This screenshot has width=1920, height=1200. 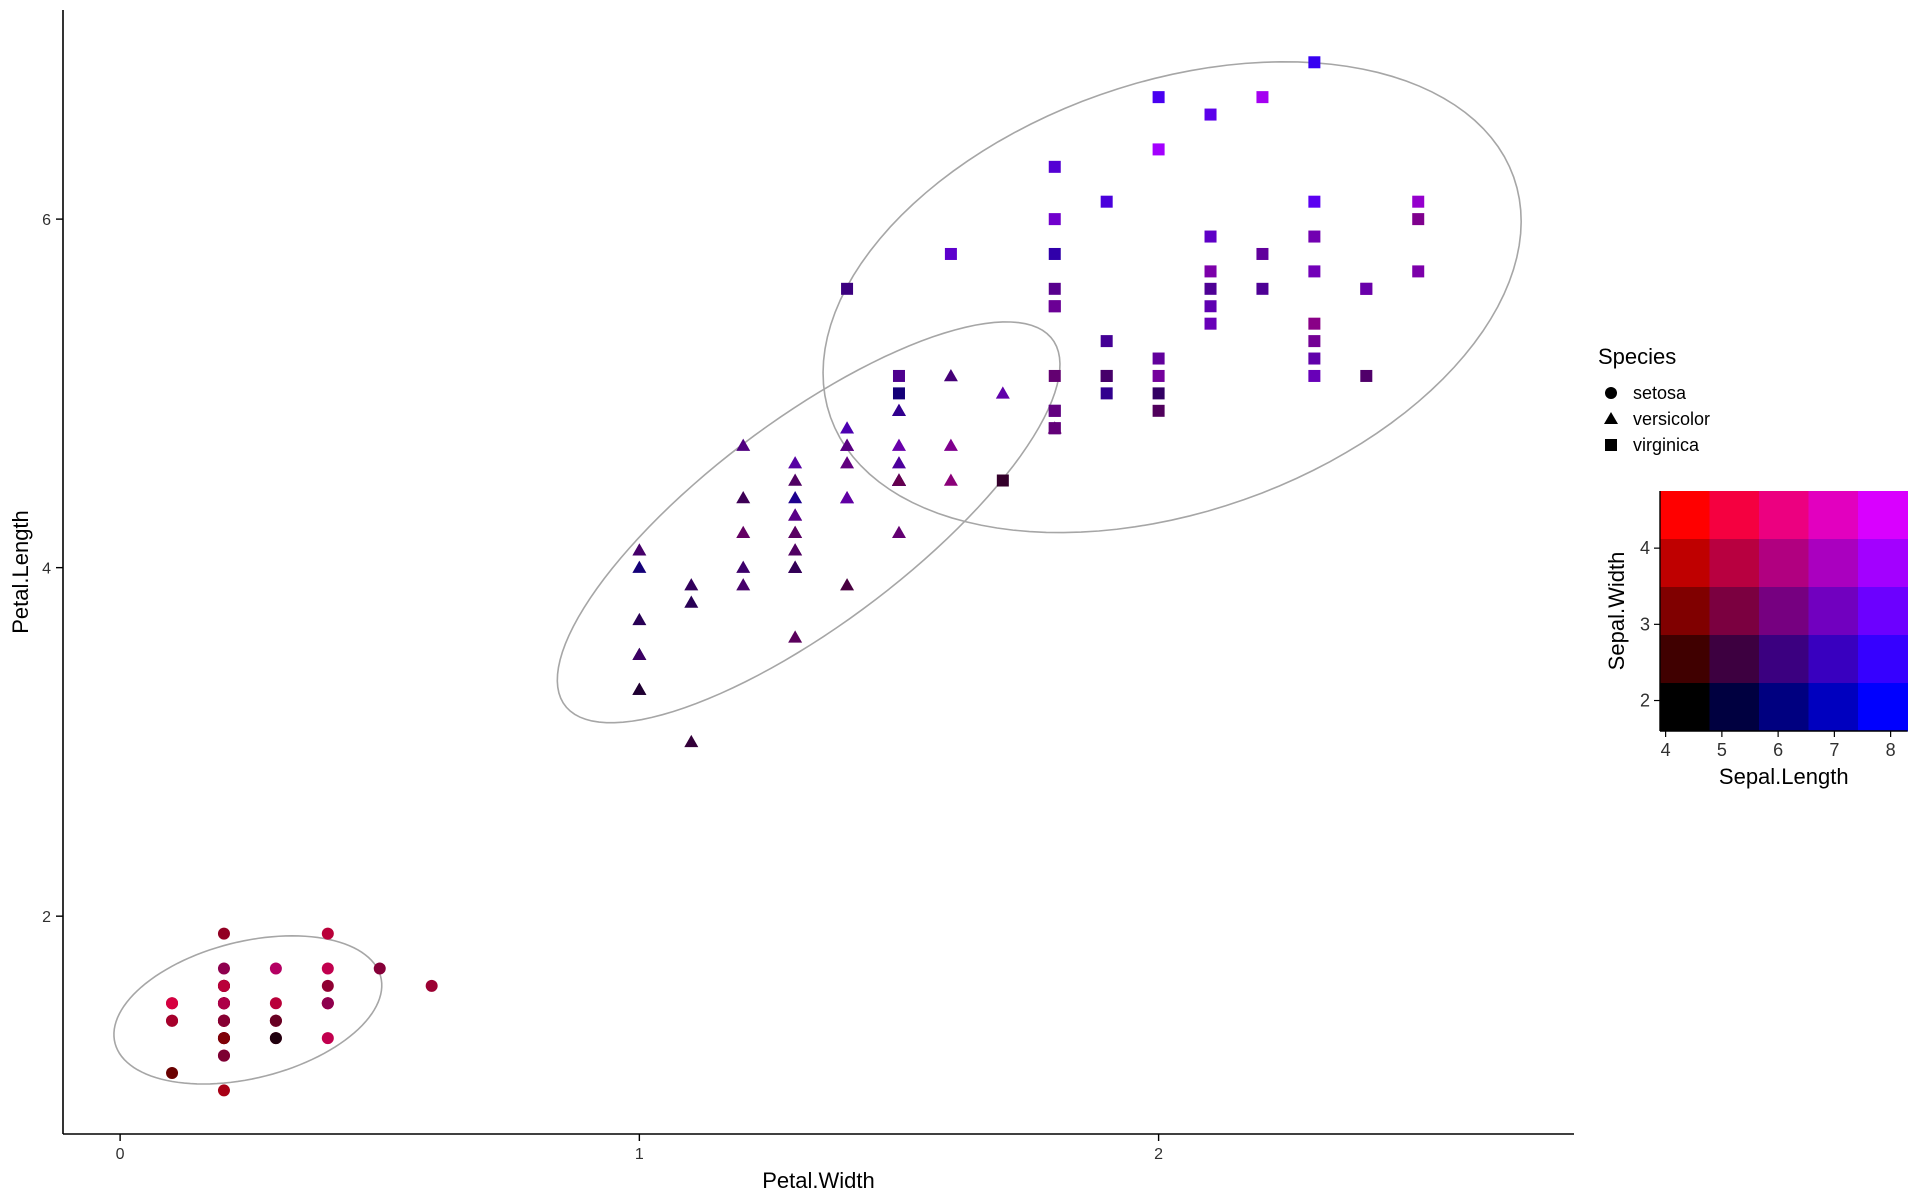 What do you see at coordinates (1784, 776) in the screenshot?
I see `bivariate-x-title: Sepal.Length` at bounding box center [1784, 776].